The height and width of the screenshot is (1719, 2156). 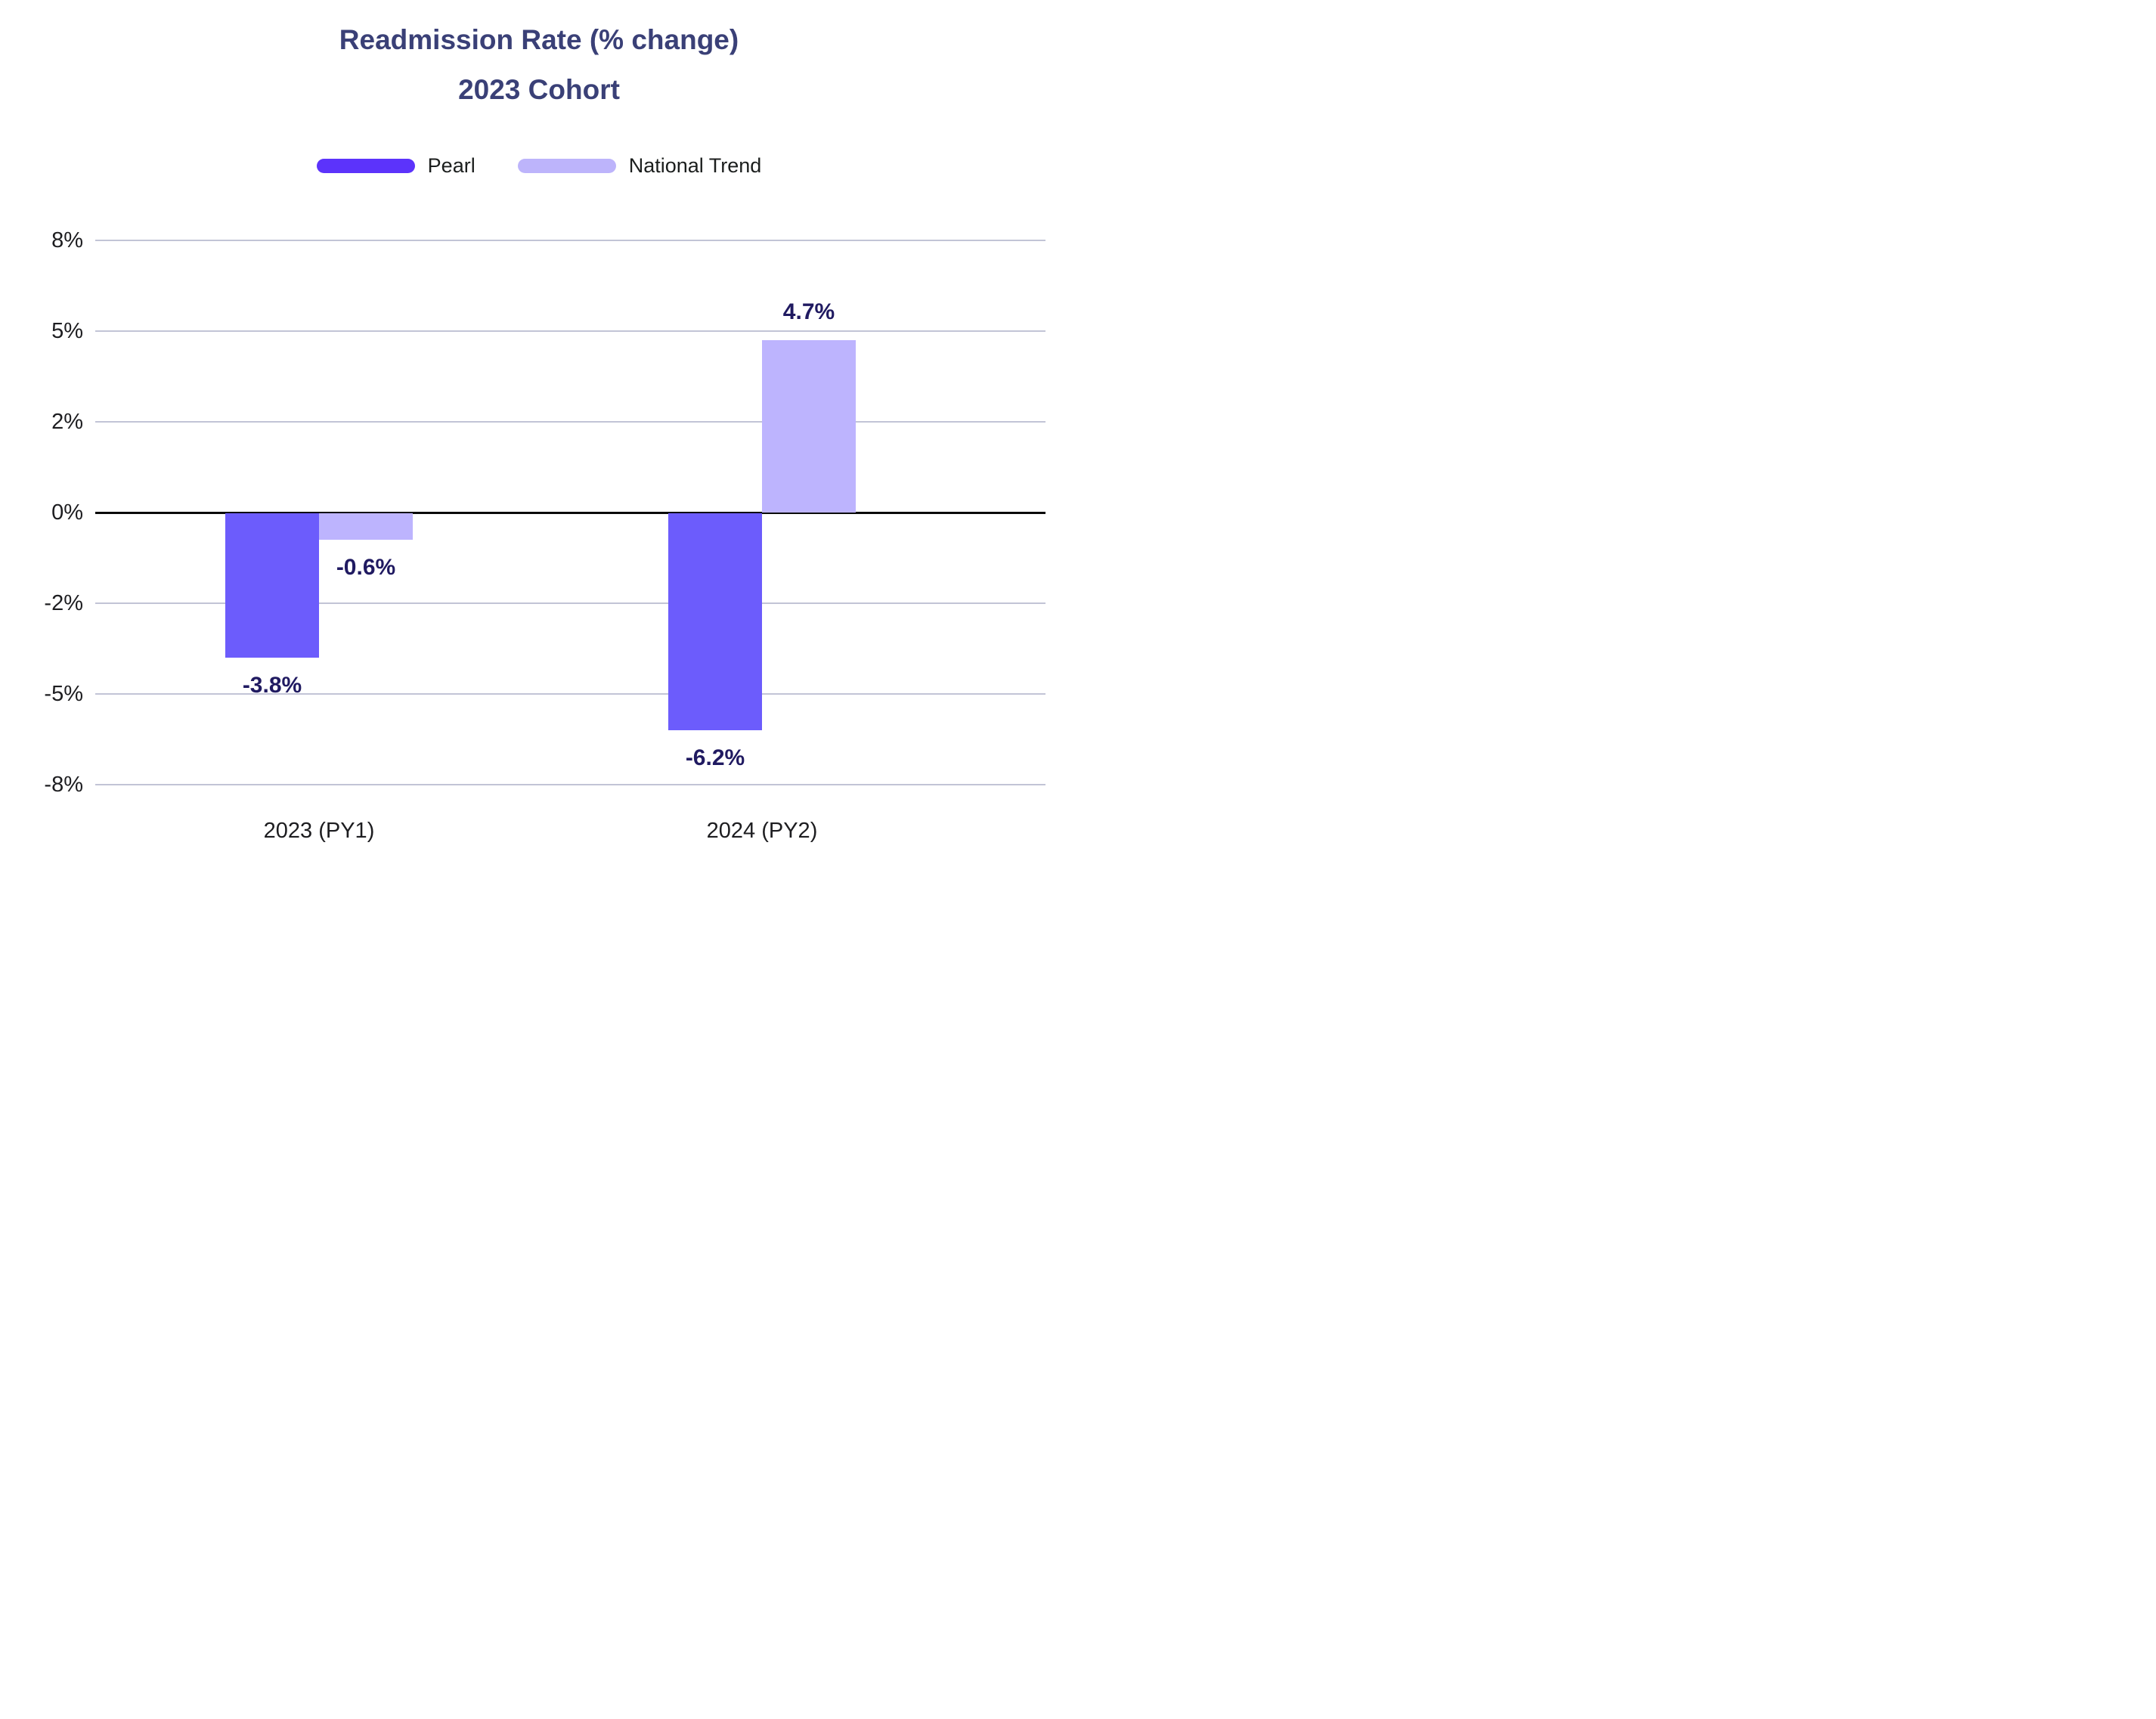 What do you see at coordinates (319, 831) in the screenshot?
I see `x-tick-label-2023-py1: 2023 (PY1)` at bounding box center [319, 831].